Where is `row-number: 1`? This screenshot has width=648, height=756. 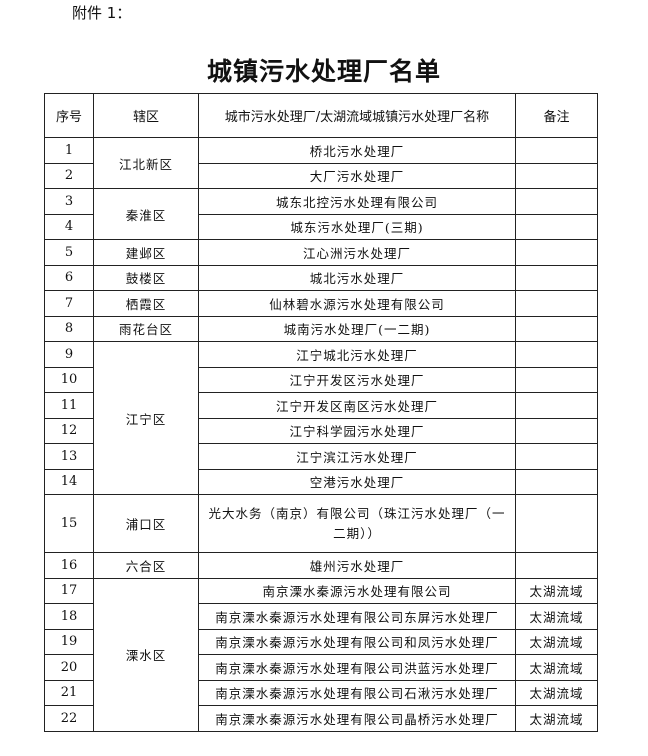
row-number: 1 is located at coordinates (69, 150).